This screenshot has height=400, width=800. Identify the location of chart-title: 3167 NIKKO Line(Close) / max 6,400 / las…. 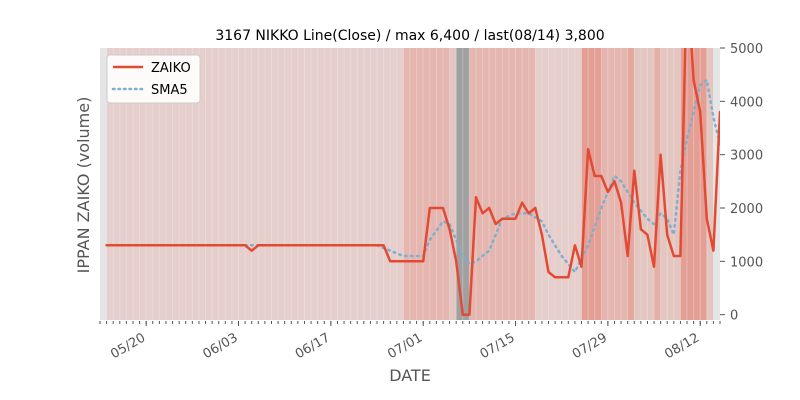
(409, 36).